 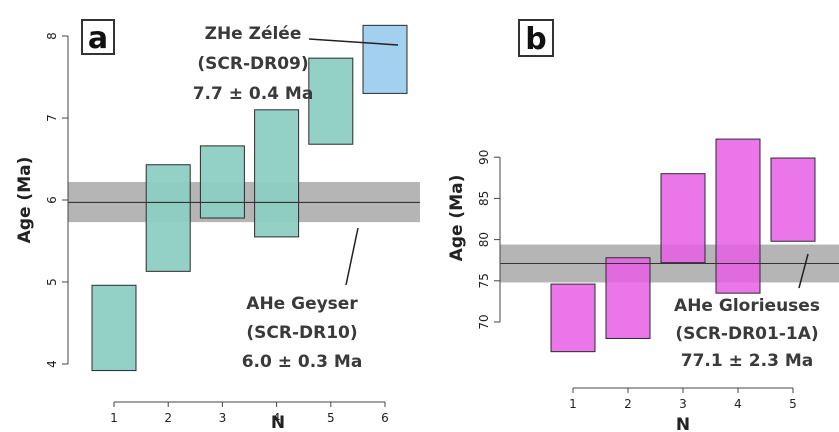 What do you see at coordinates (301, 333) in the screenshot?
I see `annotation-geyser-sample: (SCR-DR10)` at bounding box center [301, 333].